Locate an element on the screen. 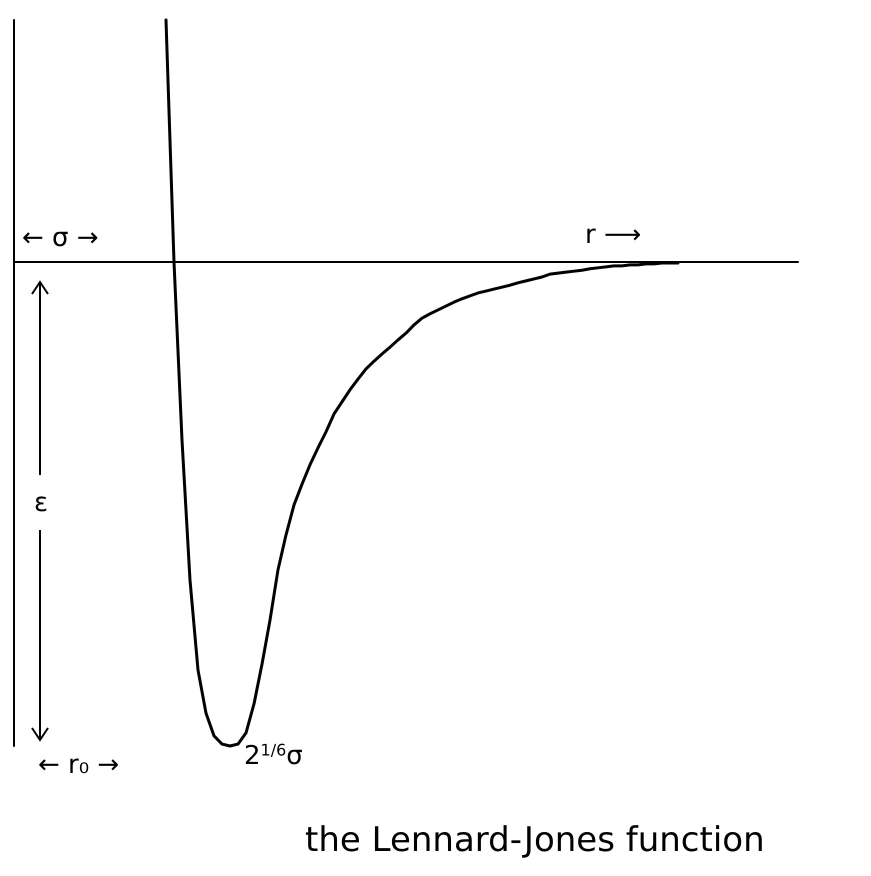 The height and width of the screenshot is (876, 871). text: the Lennard-Jones function is located at coordinates (535, 840).